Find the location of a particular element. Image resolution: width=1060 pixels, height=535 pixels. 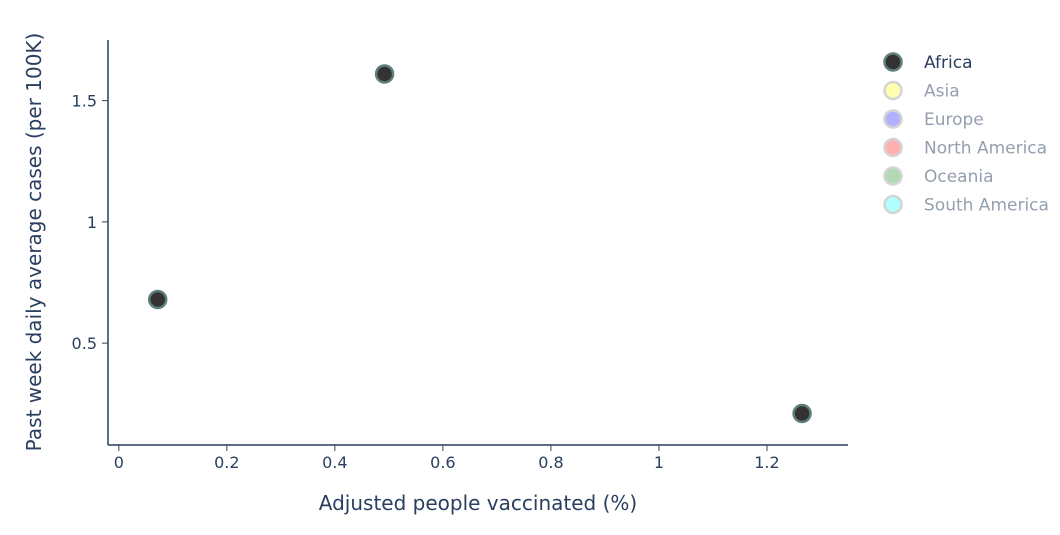

x-tick-label: 0.4 is located at coordinates (334, 462).